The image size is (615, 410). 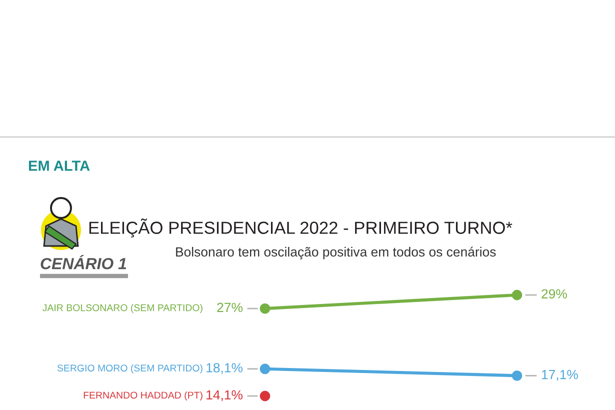 I want to click on chart-title: ELEIÇÃO PRESIDENCIAL 2022 - PRIMEIRO TURNO*, so click(x=300, y=228).